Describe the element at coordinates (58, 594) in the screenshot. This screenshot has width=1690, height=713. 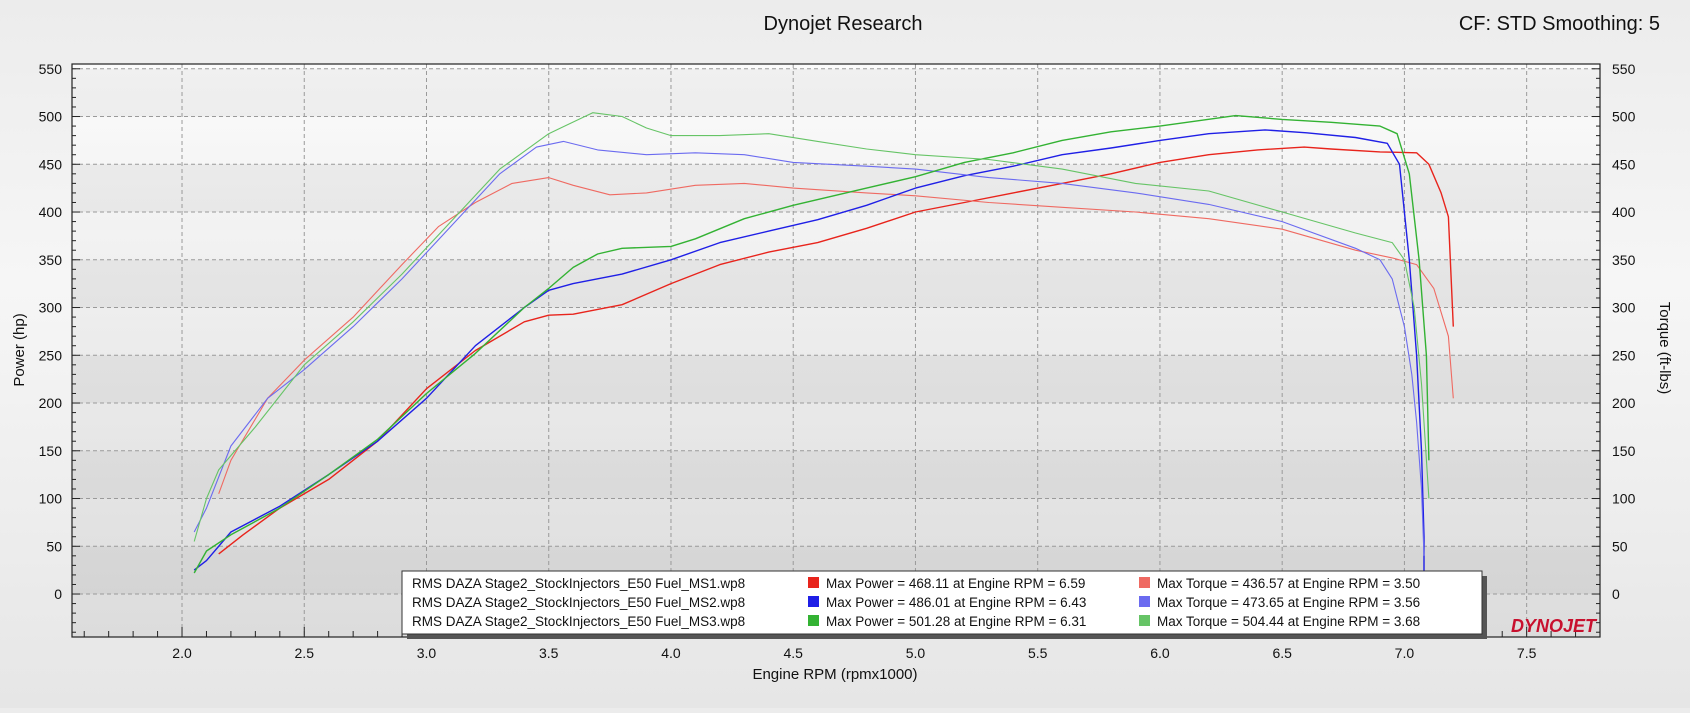
I see `y-tick-label-left: 0` at that location.